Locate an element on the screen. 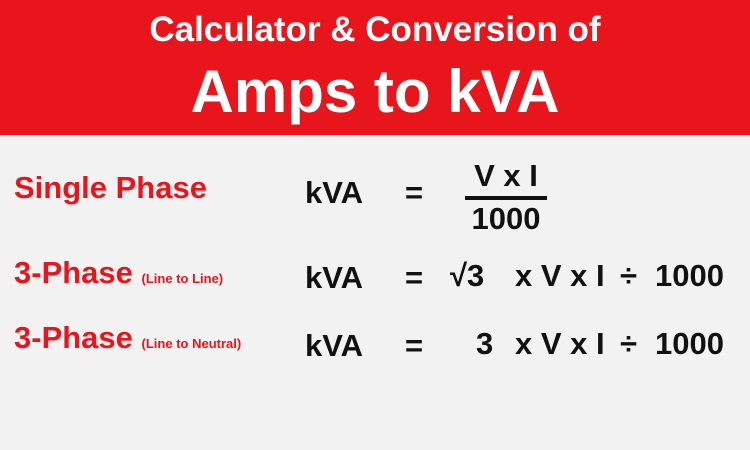 The image size is (750, 450). header-title: Amps to kVA is located at coordinates (375, 91).